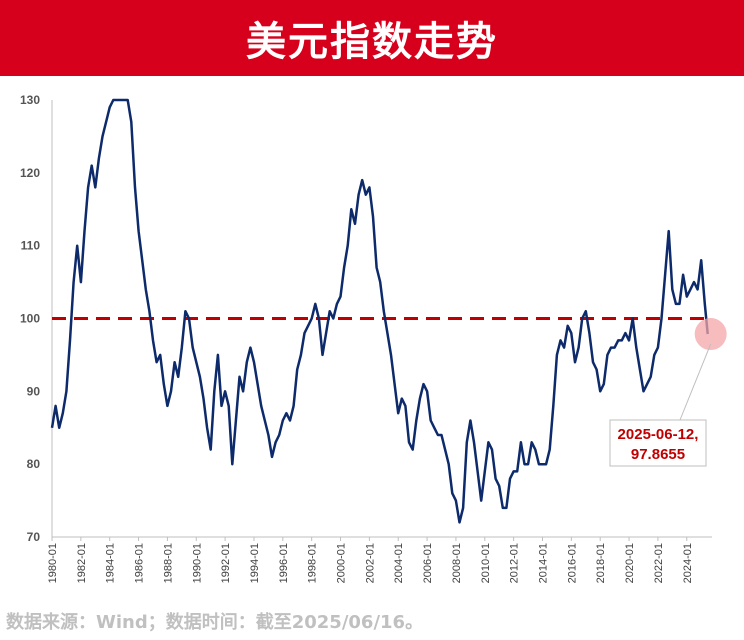  I want to click on x-tick-label: 2000-01, so click(342, 563).